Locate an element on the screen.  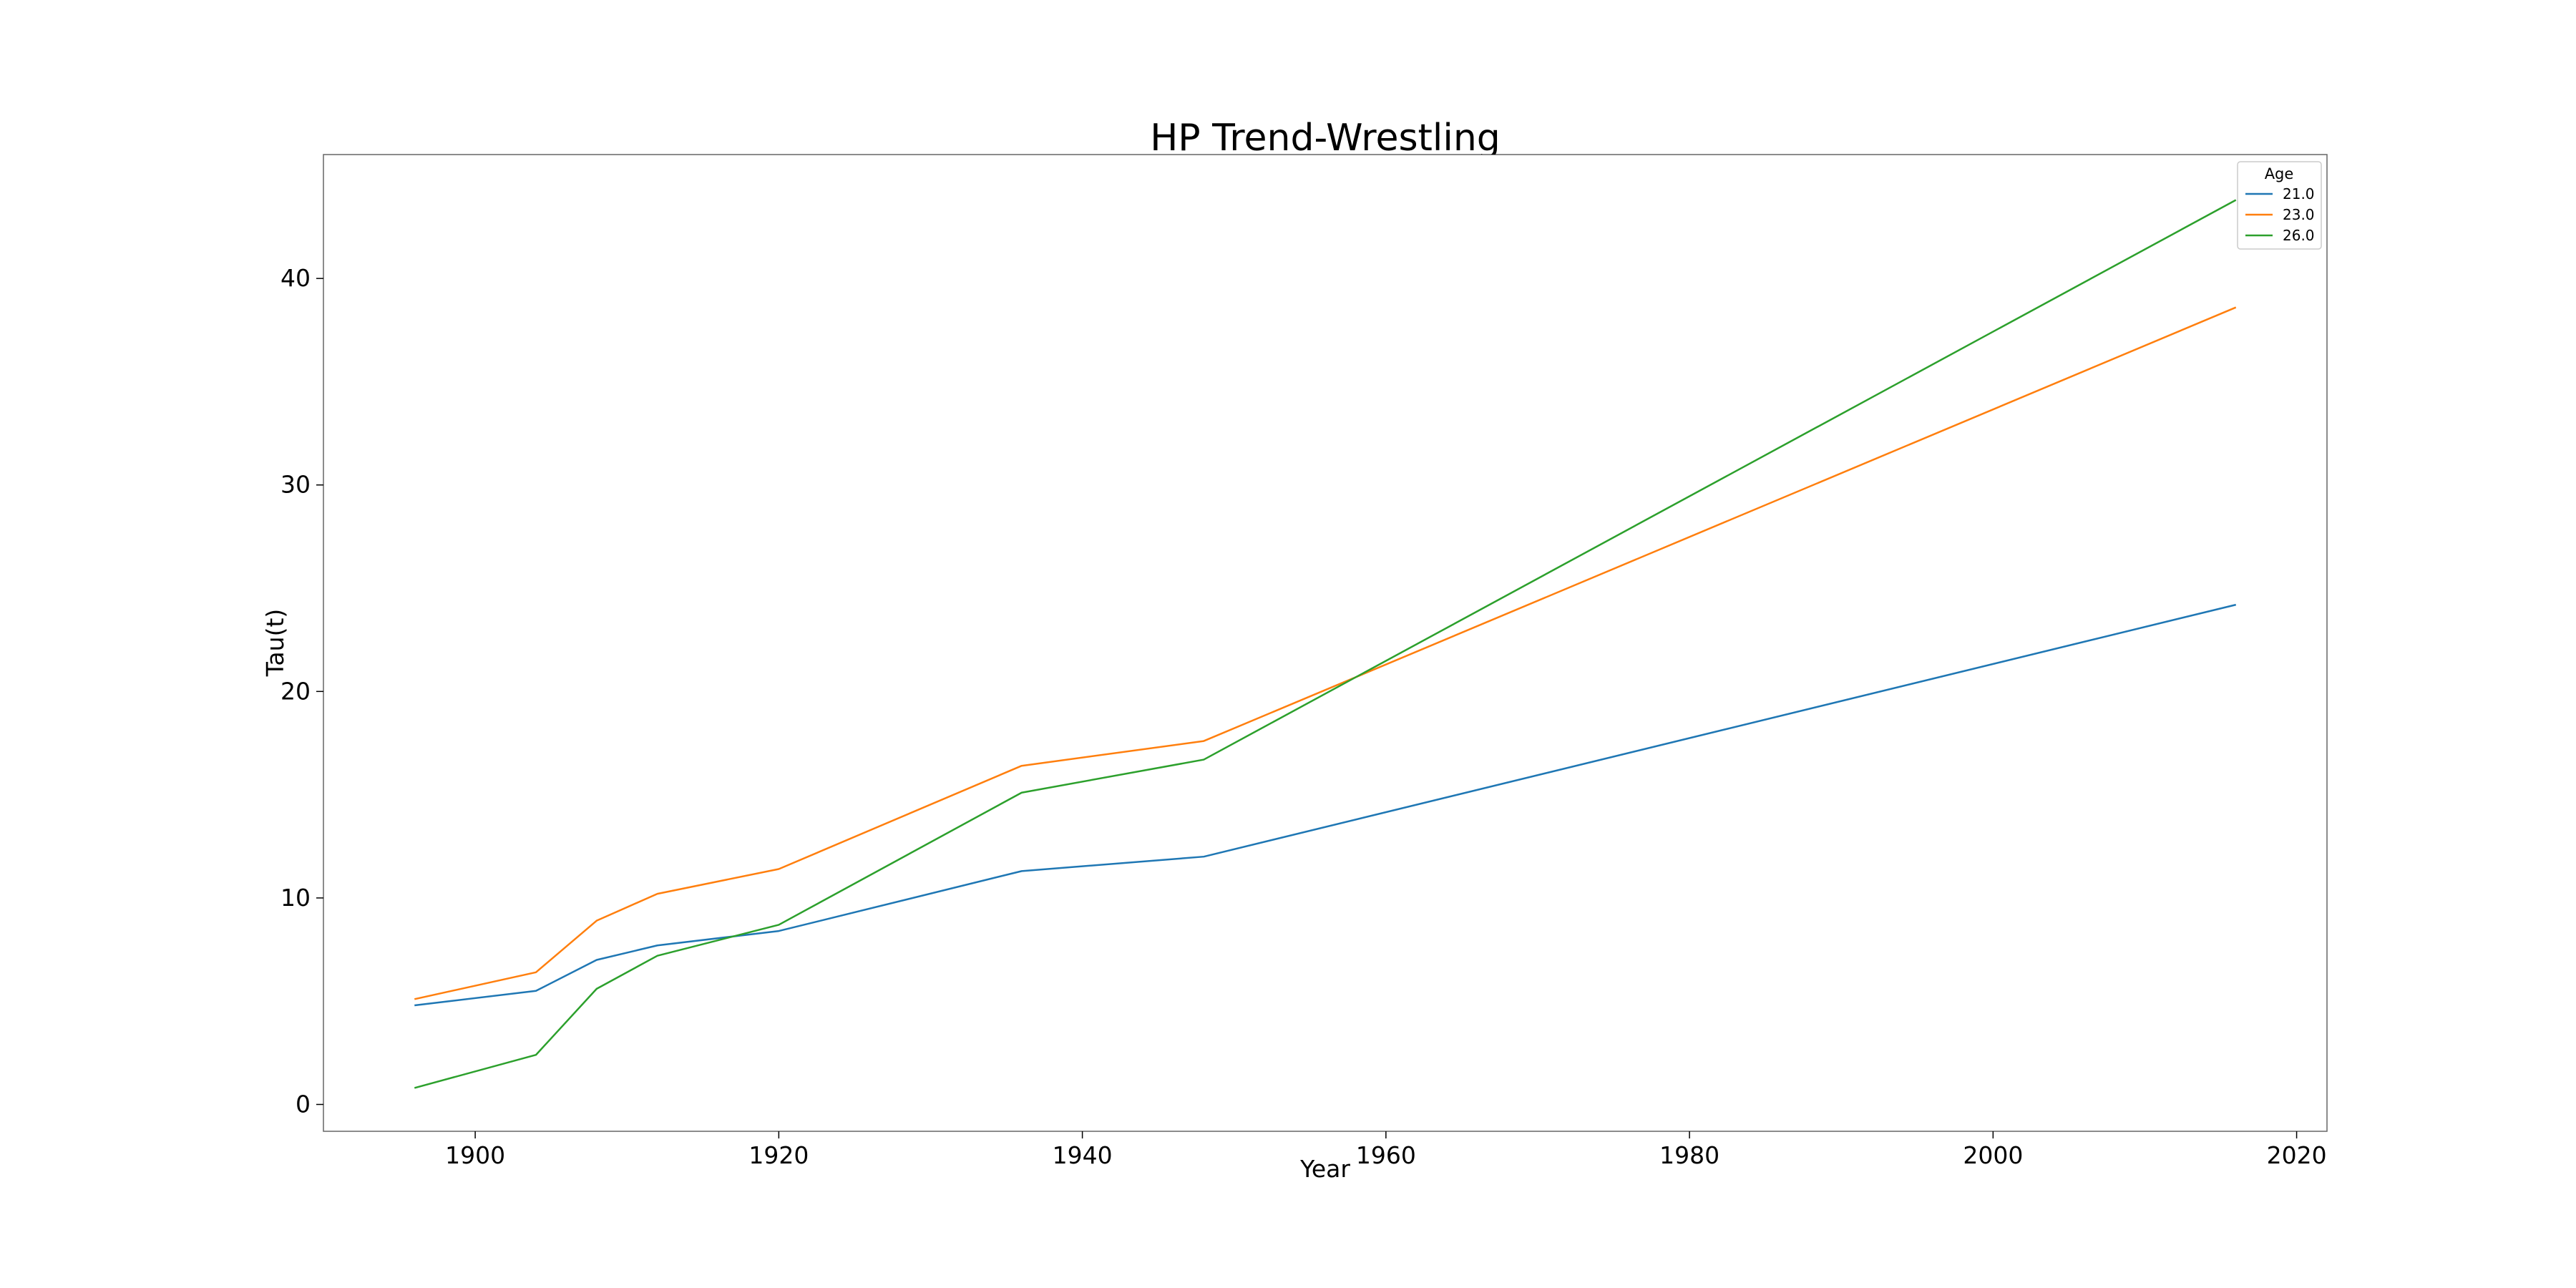
x-tick-label: 2000 is located at coordinates (1993, 1155).